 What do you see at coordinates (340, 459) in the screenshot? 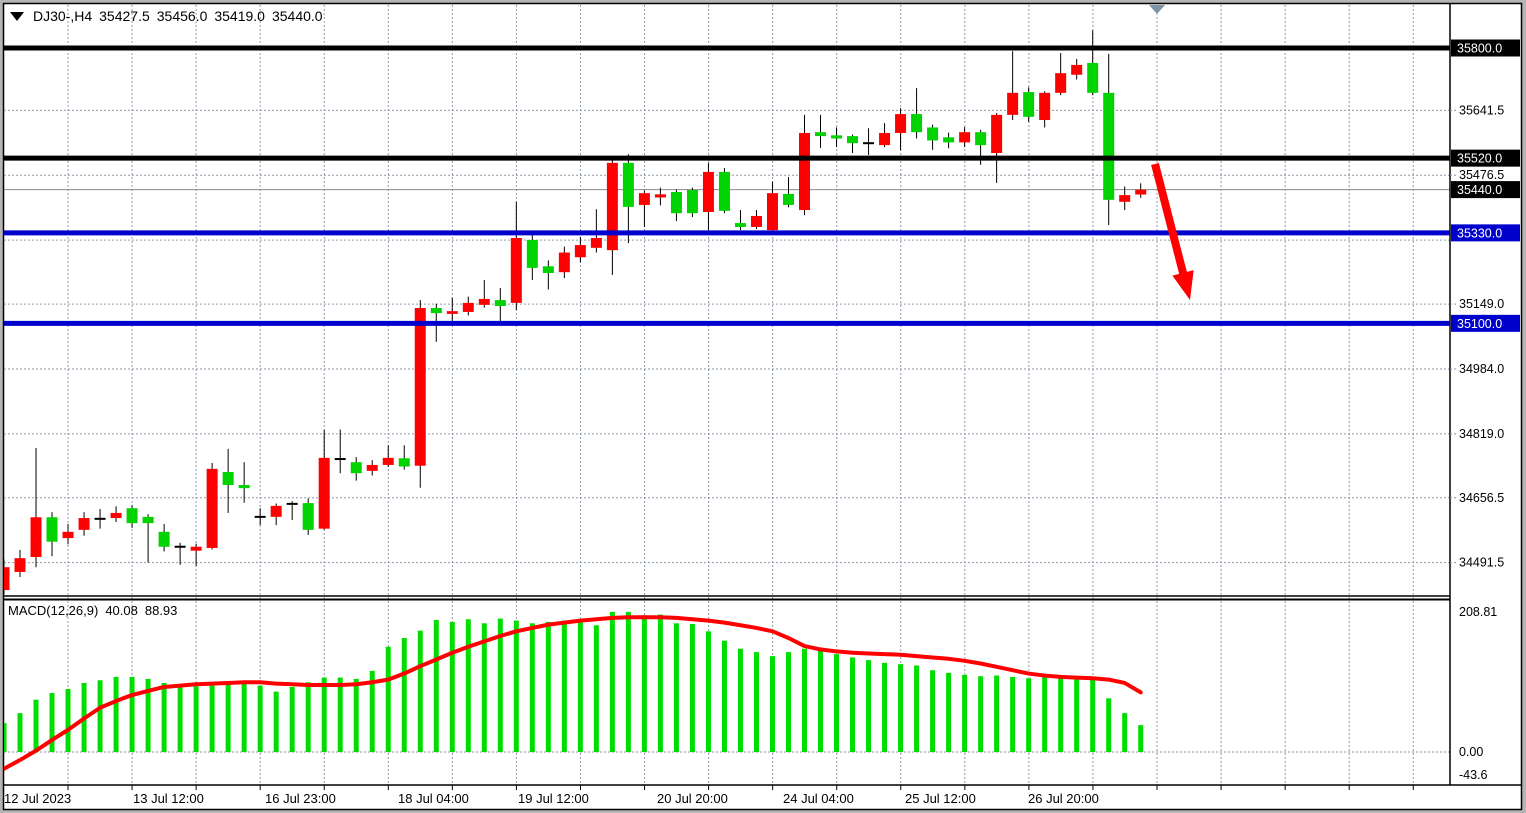
I see `candle-doji` at bounding box center [340, 459].